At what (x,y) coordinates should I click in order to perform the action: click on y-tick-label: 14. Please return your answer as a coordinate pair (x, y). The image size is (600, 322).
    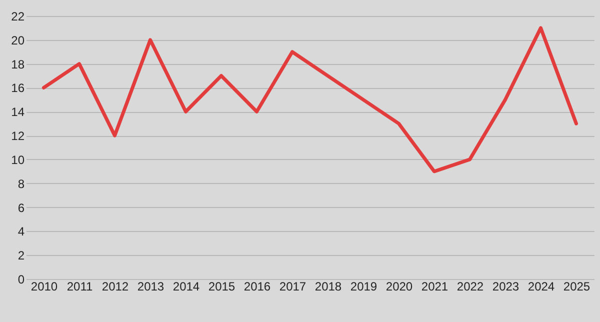
    Looking at the image, I should click on (18, 112).